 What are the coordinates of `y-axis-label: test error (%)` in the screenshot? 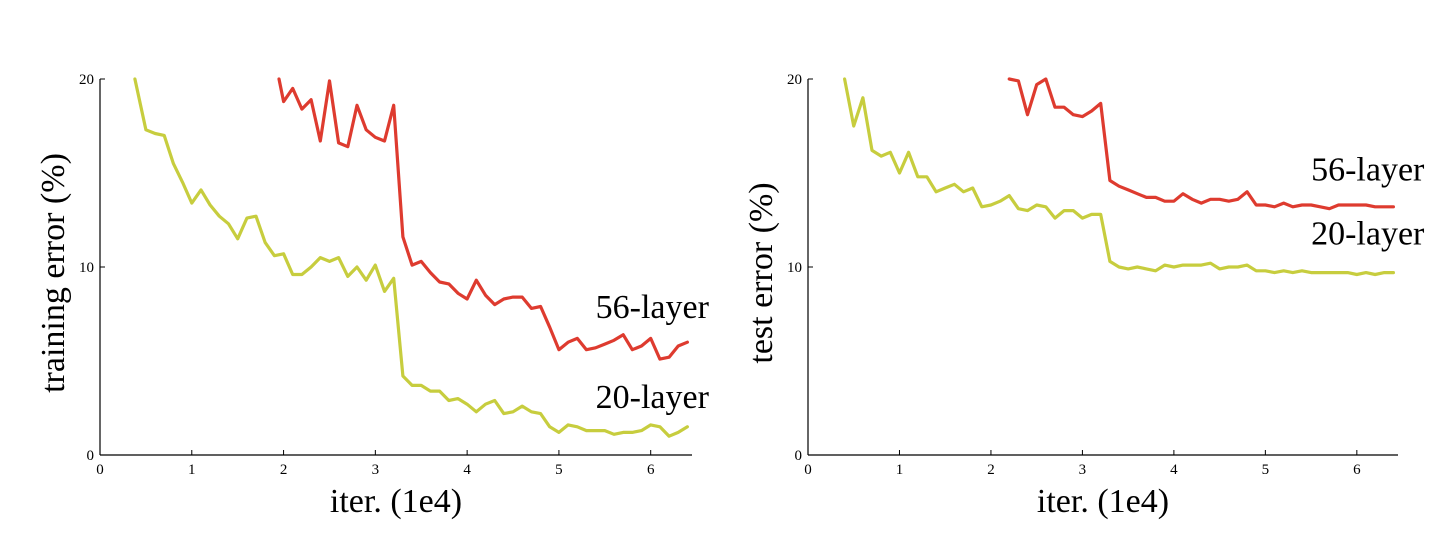 It's located at (761, 272).